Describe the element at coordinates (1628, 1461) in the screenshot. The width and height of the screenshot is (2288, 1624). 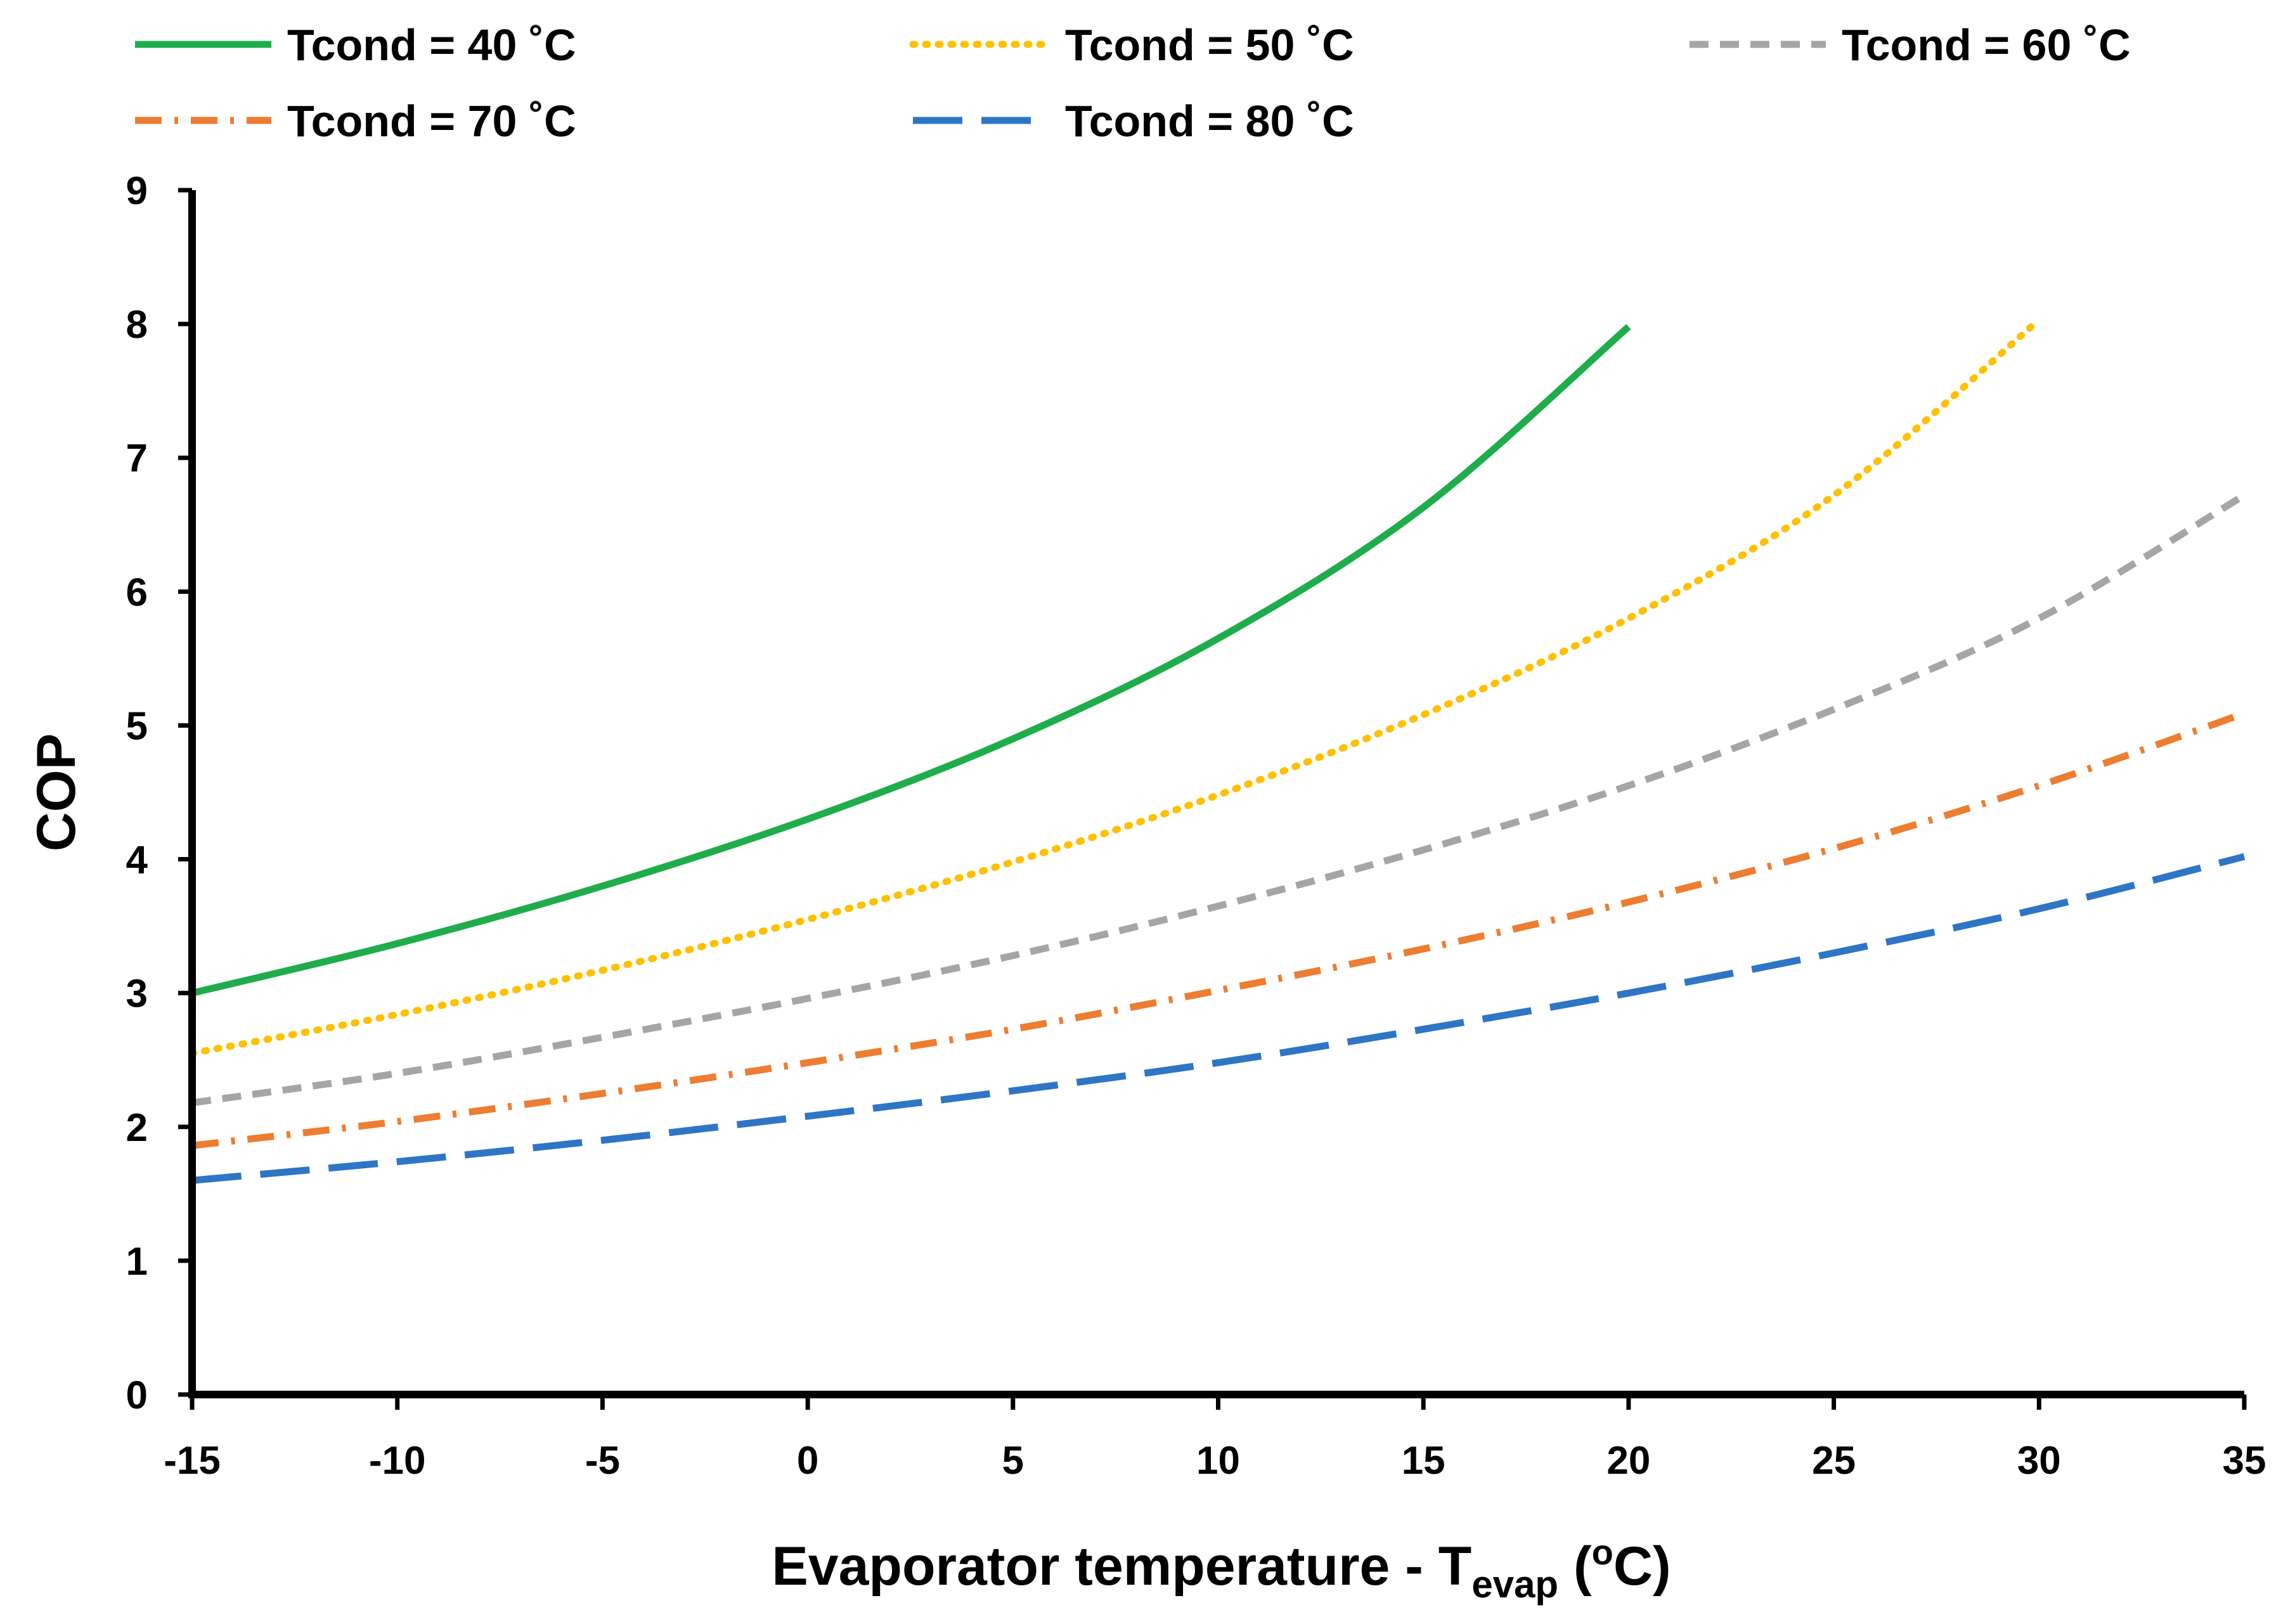
I see `x-tick-label: 20` at that location.